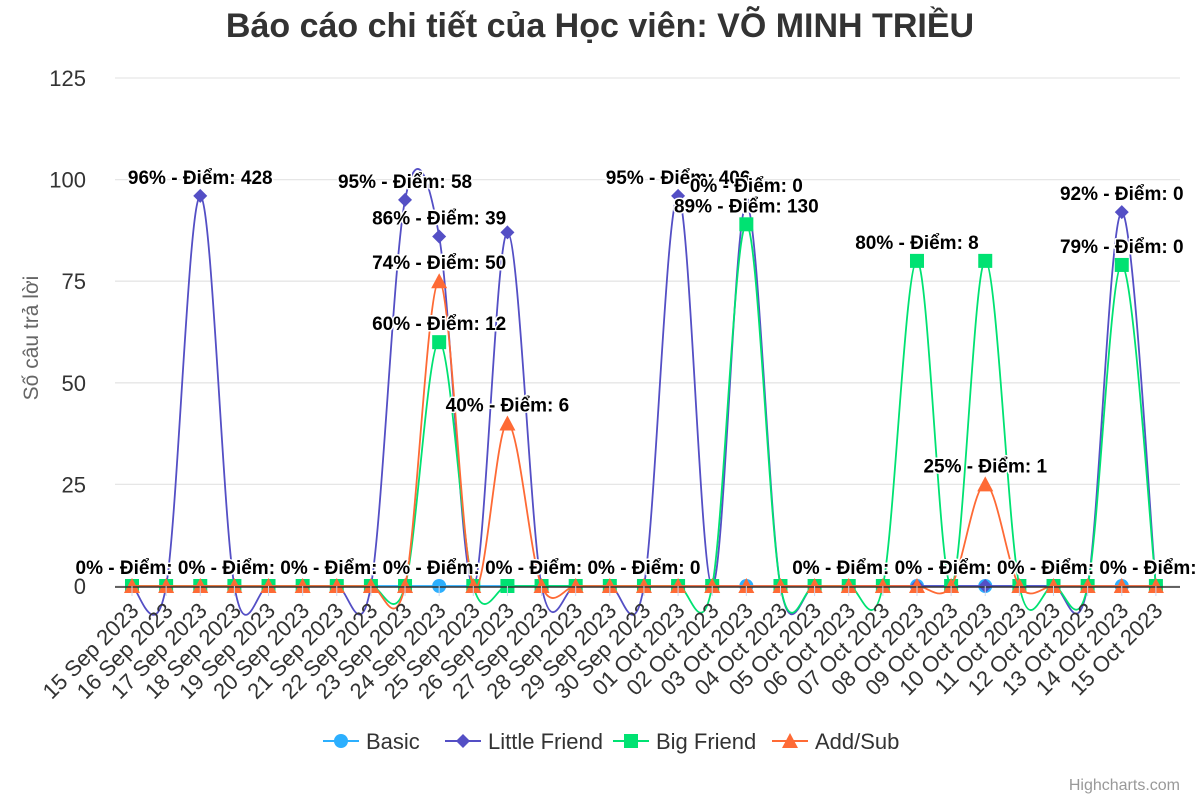 The width and height of the screenshot is (1200, 800). I want to click on legend-label: Big Friend, so click(706, 741).